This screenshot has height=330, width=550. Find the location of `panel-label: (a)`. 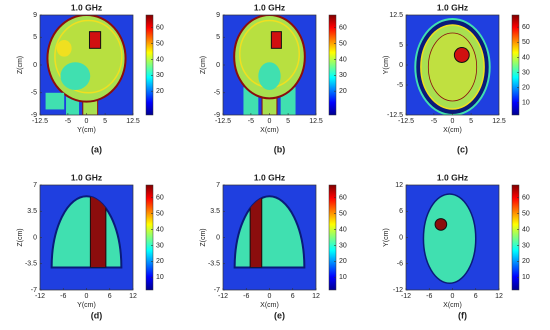

panel-label: (a) is located at coordinates (96, 149).